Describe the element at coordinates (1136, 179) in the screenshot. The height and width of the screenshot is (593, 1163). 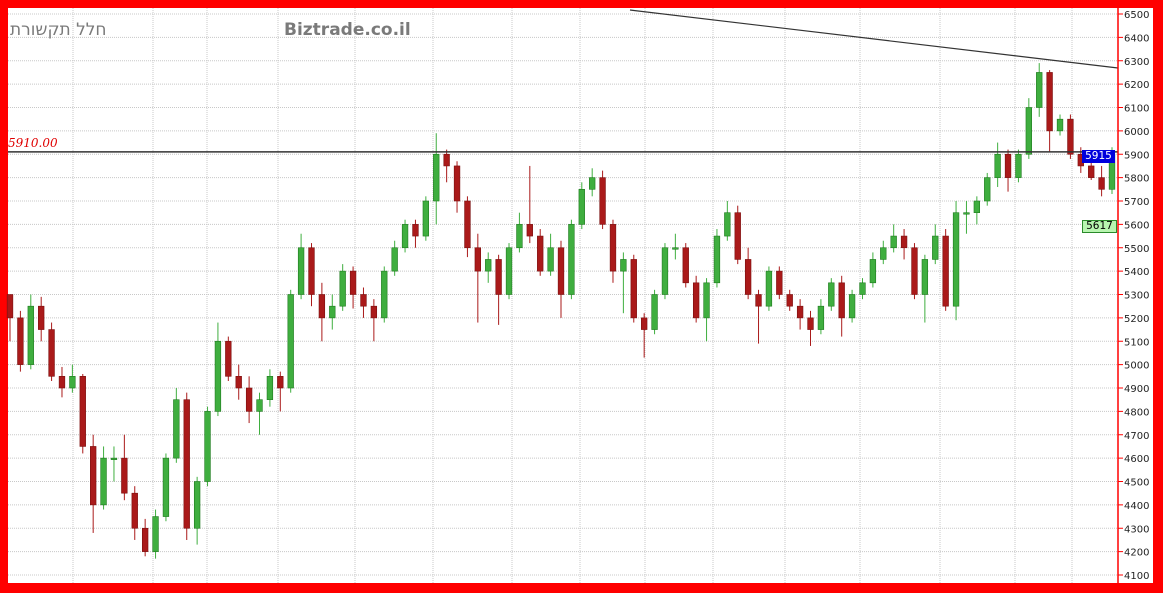
I see `tick-label: 5800` at that location.